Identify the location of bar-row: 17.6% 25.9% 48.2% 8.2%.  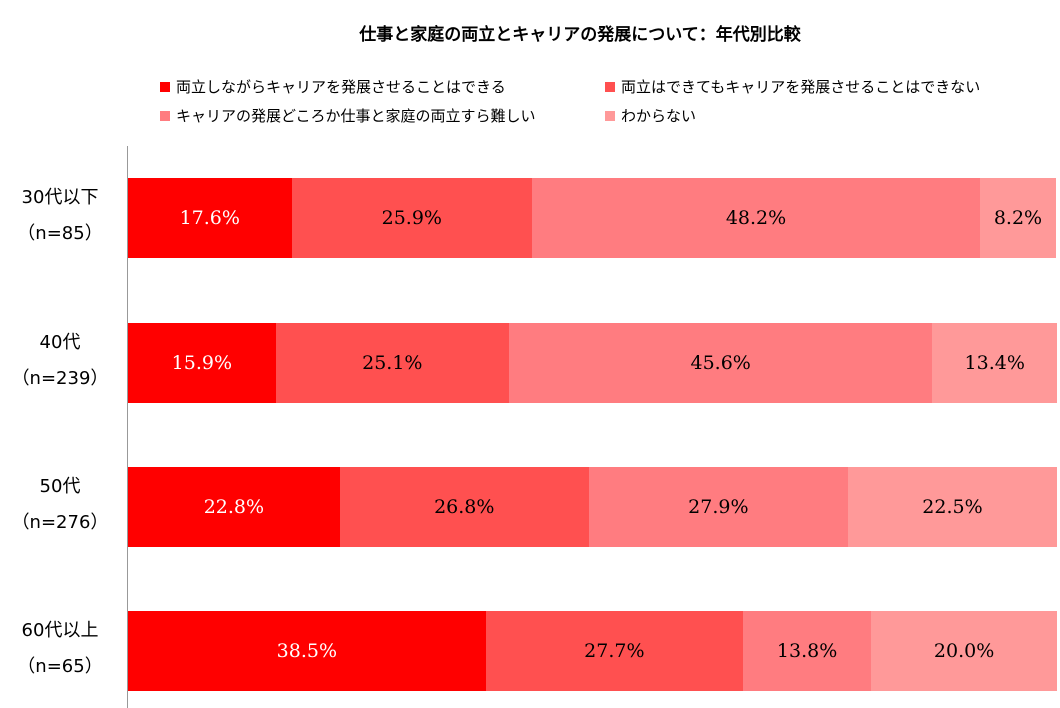
(592, 218).